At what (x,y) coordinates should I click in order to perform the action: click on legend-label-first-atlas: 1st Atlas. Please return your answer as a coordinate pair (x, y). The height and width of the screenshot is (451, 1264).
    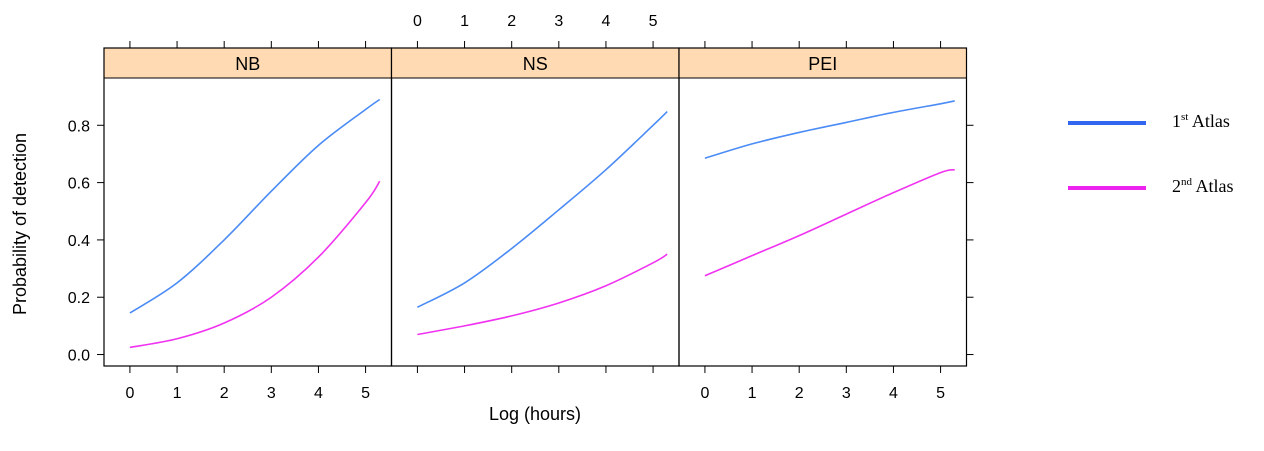
    Looking at the image, I should click on (1201, 121).